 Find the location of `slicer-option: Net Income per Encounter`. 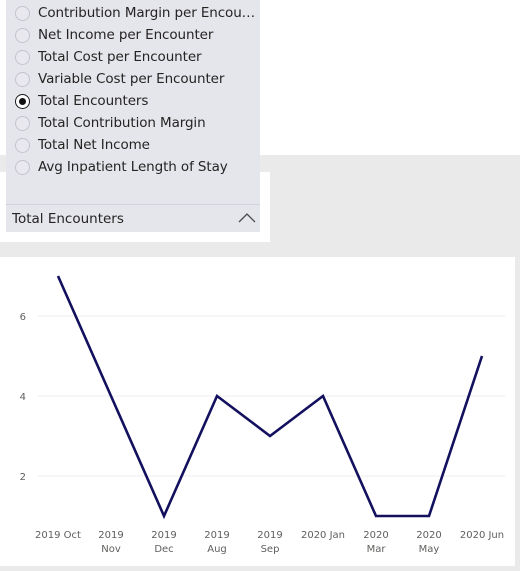

slicer-option: Net Income per Encounter is located at coordinates (133, 36).